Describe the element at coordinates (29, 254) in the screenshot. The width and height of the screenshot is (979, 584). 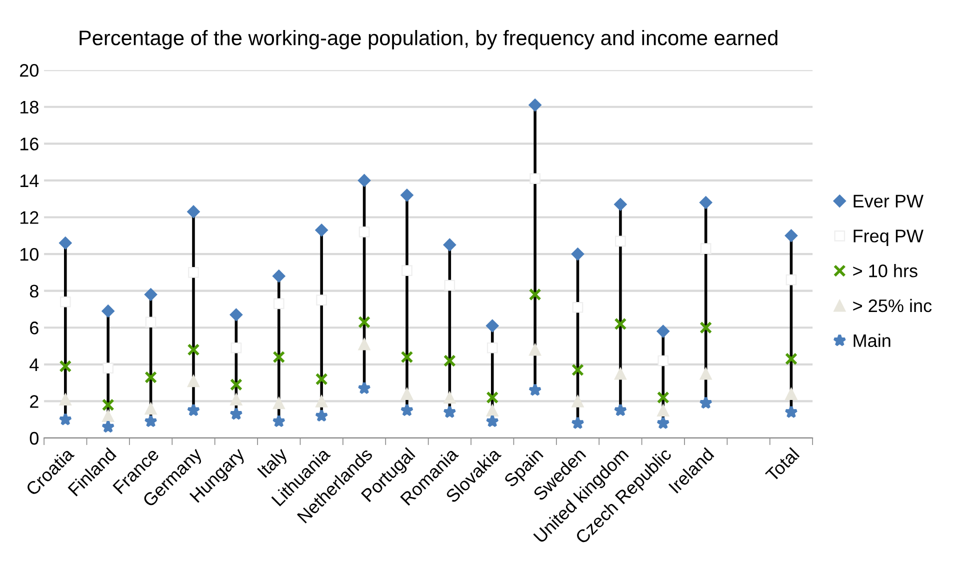
I see `y-tick-label: 10` at that location.